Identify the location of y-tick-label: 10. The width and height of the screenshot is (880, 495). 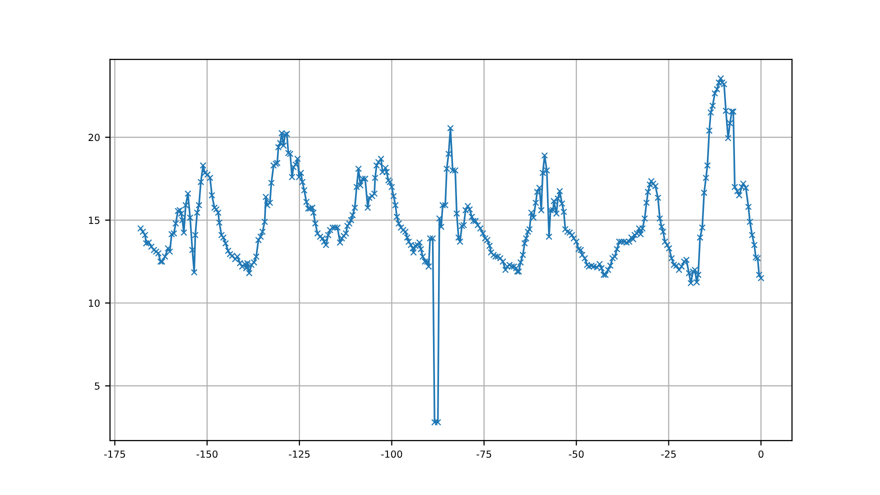
(94, 303).